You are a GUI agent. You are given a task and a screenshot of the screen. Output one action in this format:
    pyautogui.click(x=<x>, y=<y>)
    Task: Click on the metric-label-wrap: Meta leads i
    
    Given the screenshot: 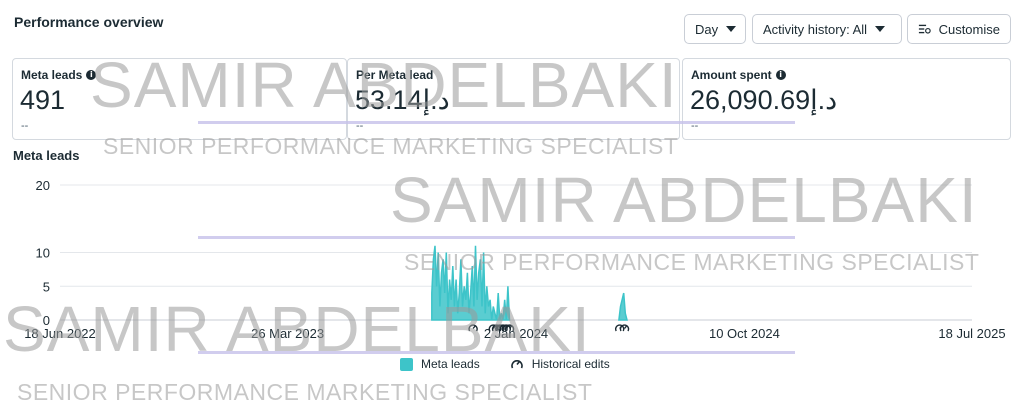 What is the action you would take?
    pyautogui.click(x=59, y=75)
    